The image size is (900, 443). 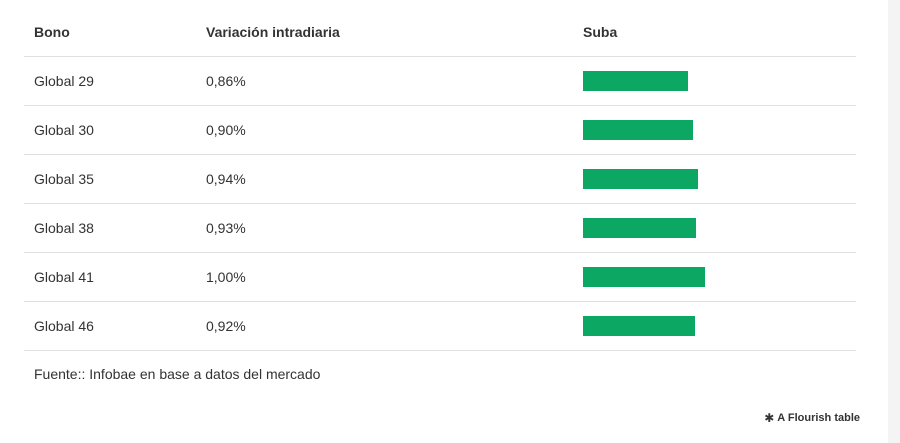 What do you see at coordinates (64, 326) in the screenshot?
I see `cell-bono: Global 46` at bounding box center [64, 326].